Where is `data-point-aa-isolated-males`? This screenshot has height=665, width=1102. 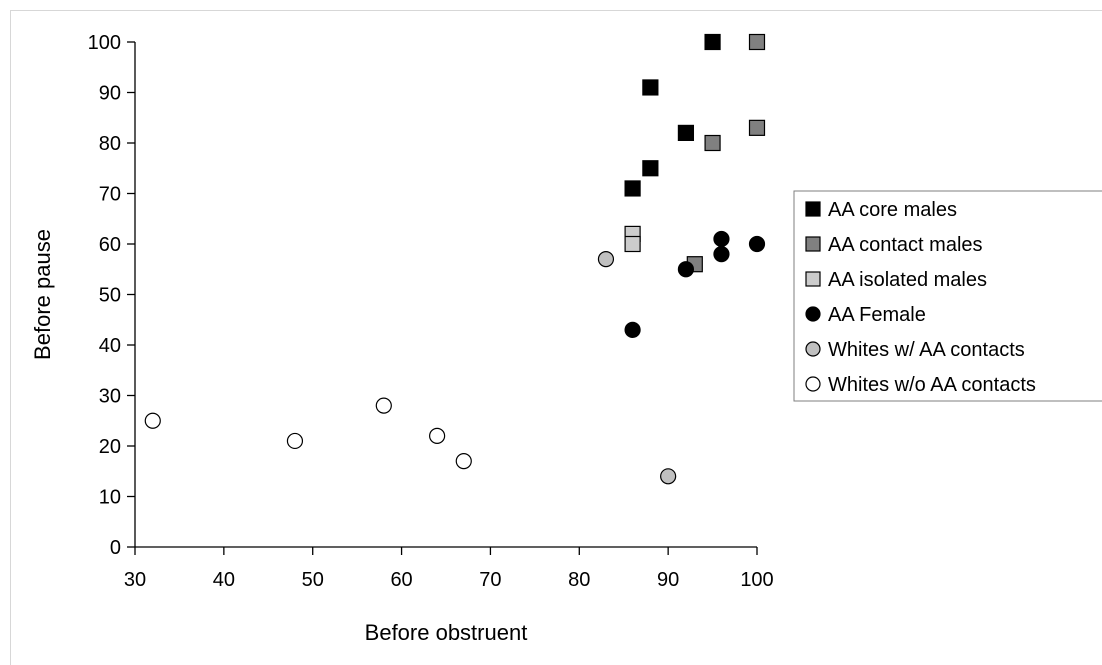 data-point-aa-isolated-males is located at coordinates (632, 244).